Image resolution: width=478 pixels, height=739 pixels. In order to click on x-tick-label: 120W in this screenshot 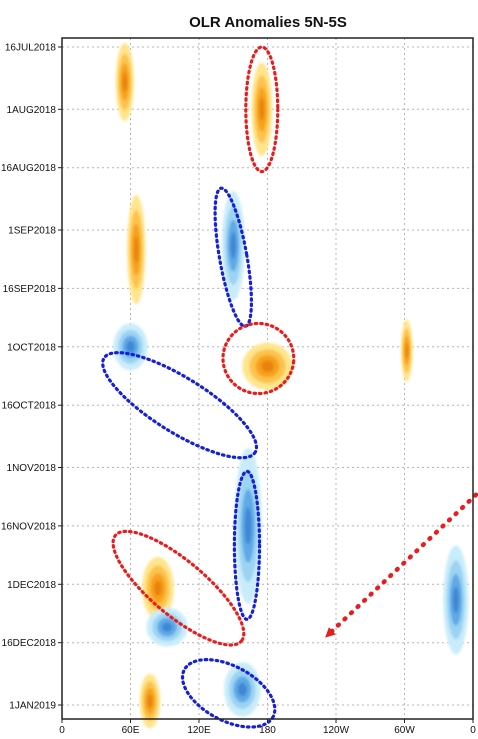, I will do `click(336, 729)`.